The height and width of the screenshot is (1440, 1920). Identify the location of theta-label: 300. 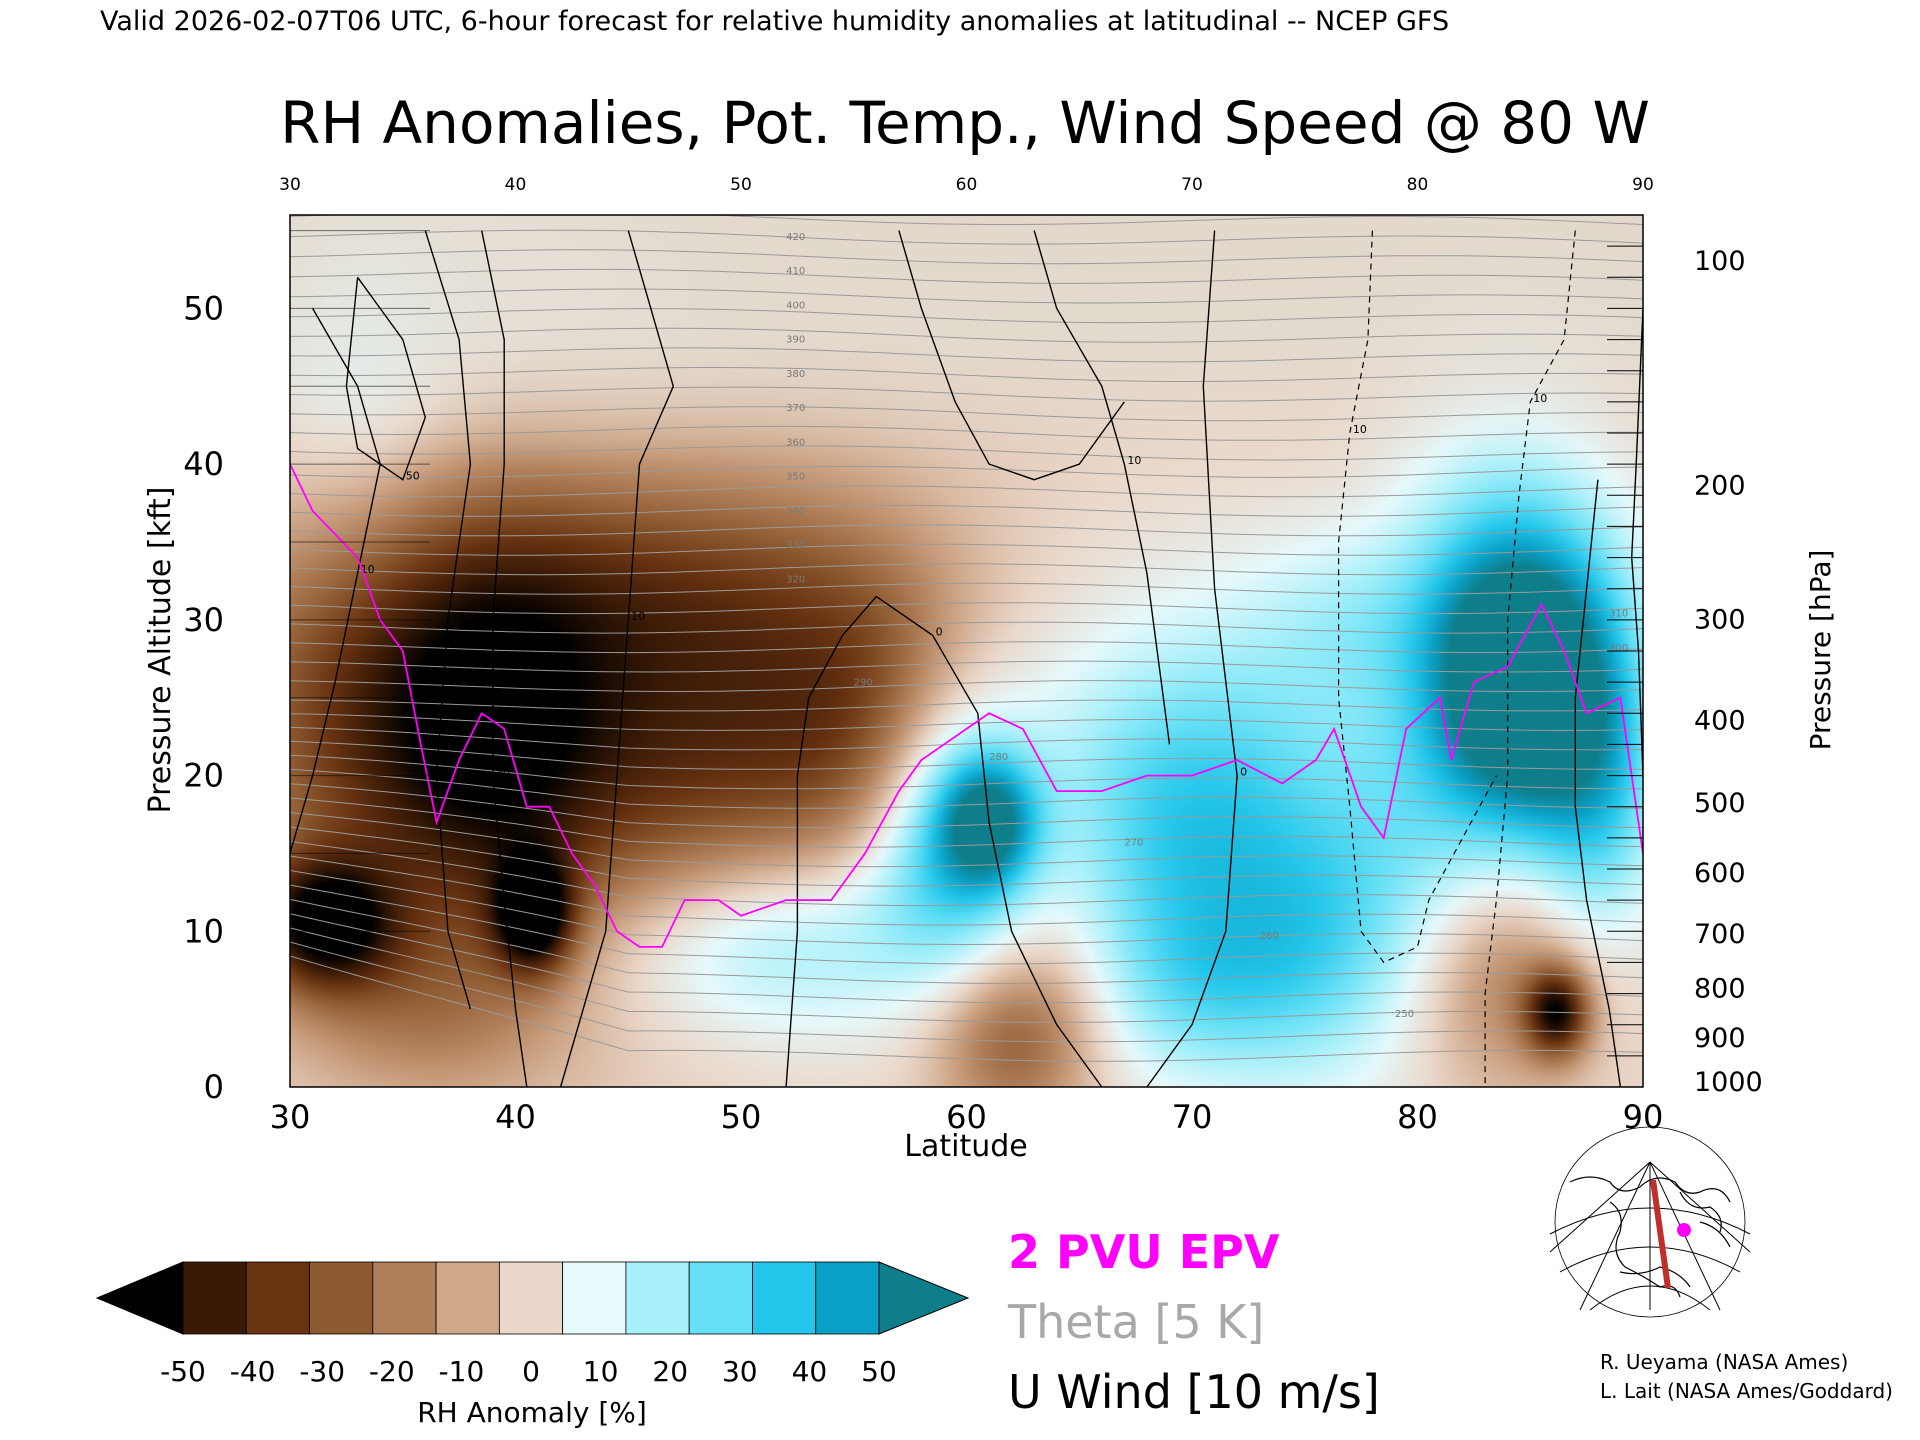
(1618, 648).